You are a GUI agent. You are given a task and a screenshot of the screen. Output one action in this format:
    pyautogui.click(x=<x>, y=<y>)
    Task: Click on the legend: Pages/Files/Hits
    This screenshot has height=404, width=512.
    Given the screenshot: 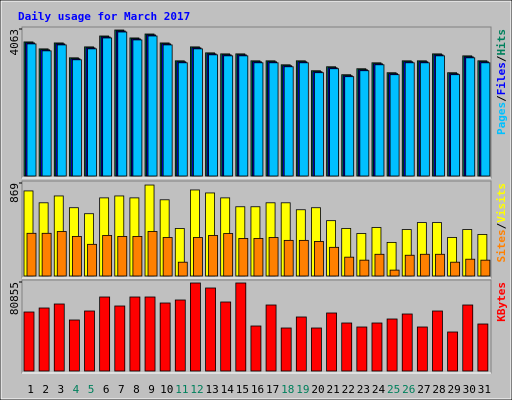 What is the action you would take?
    pyautogui.click(x=501, y=82)
    